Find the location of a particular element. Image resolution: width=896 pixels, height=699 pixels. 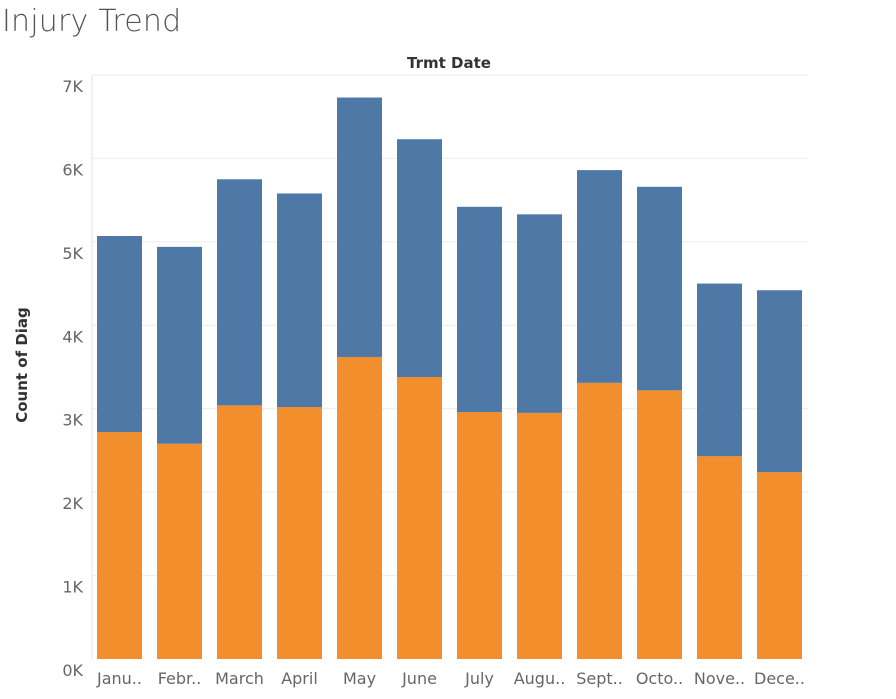

x-category-label: Augu.. is located at coordinates (540, 678).